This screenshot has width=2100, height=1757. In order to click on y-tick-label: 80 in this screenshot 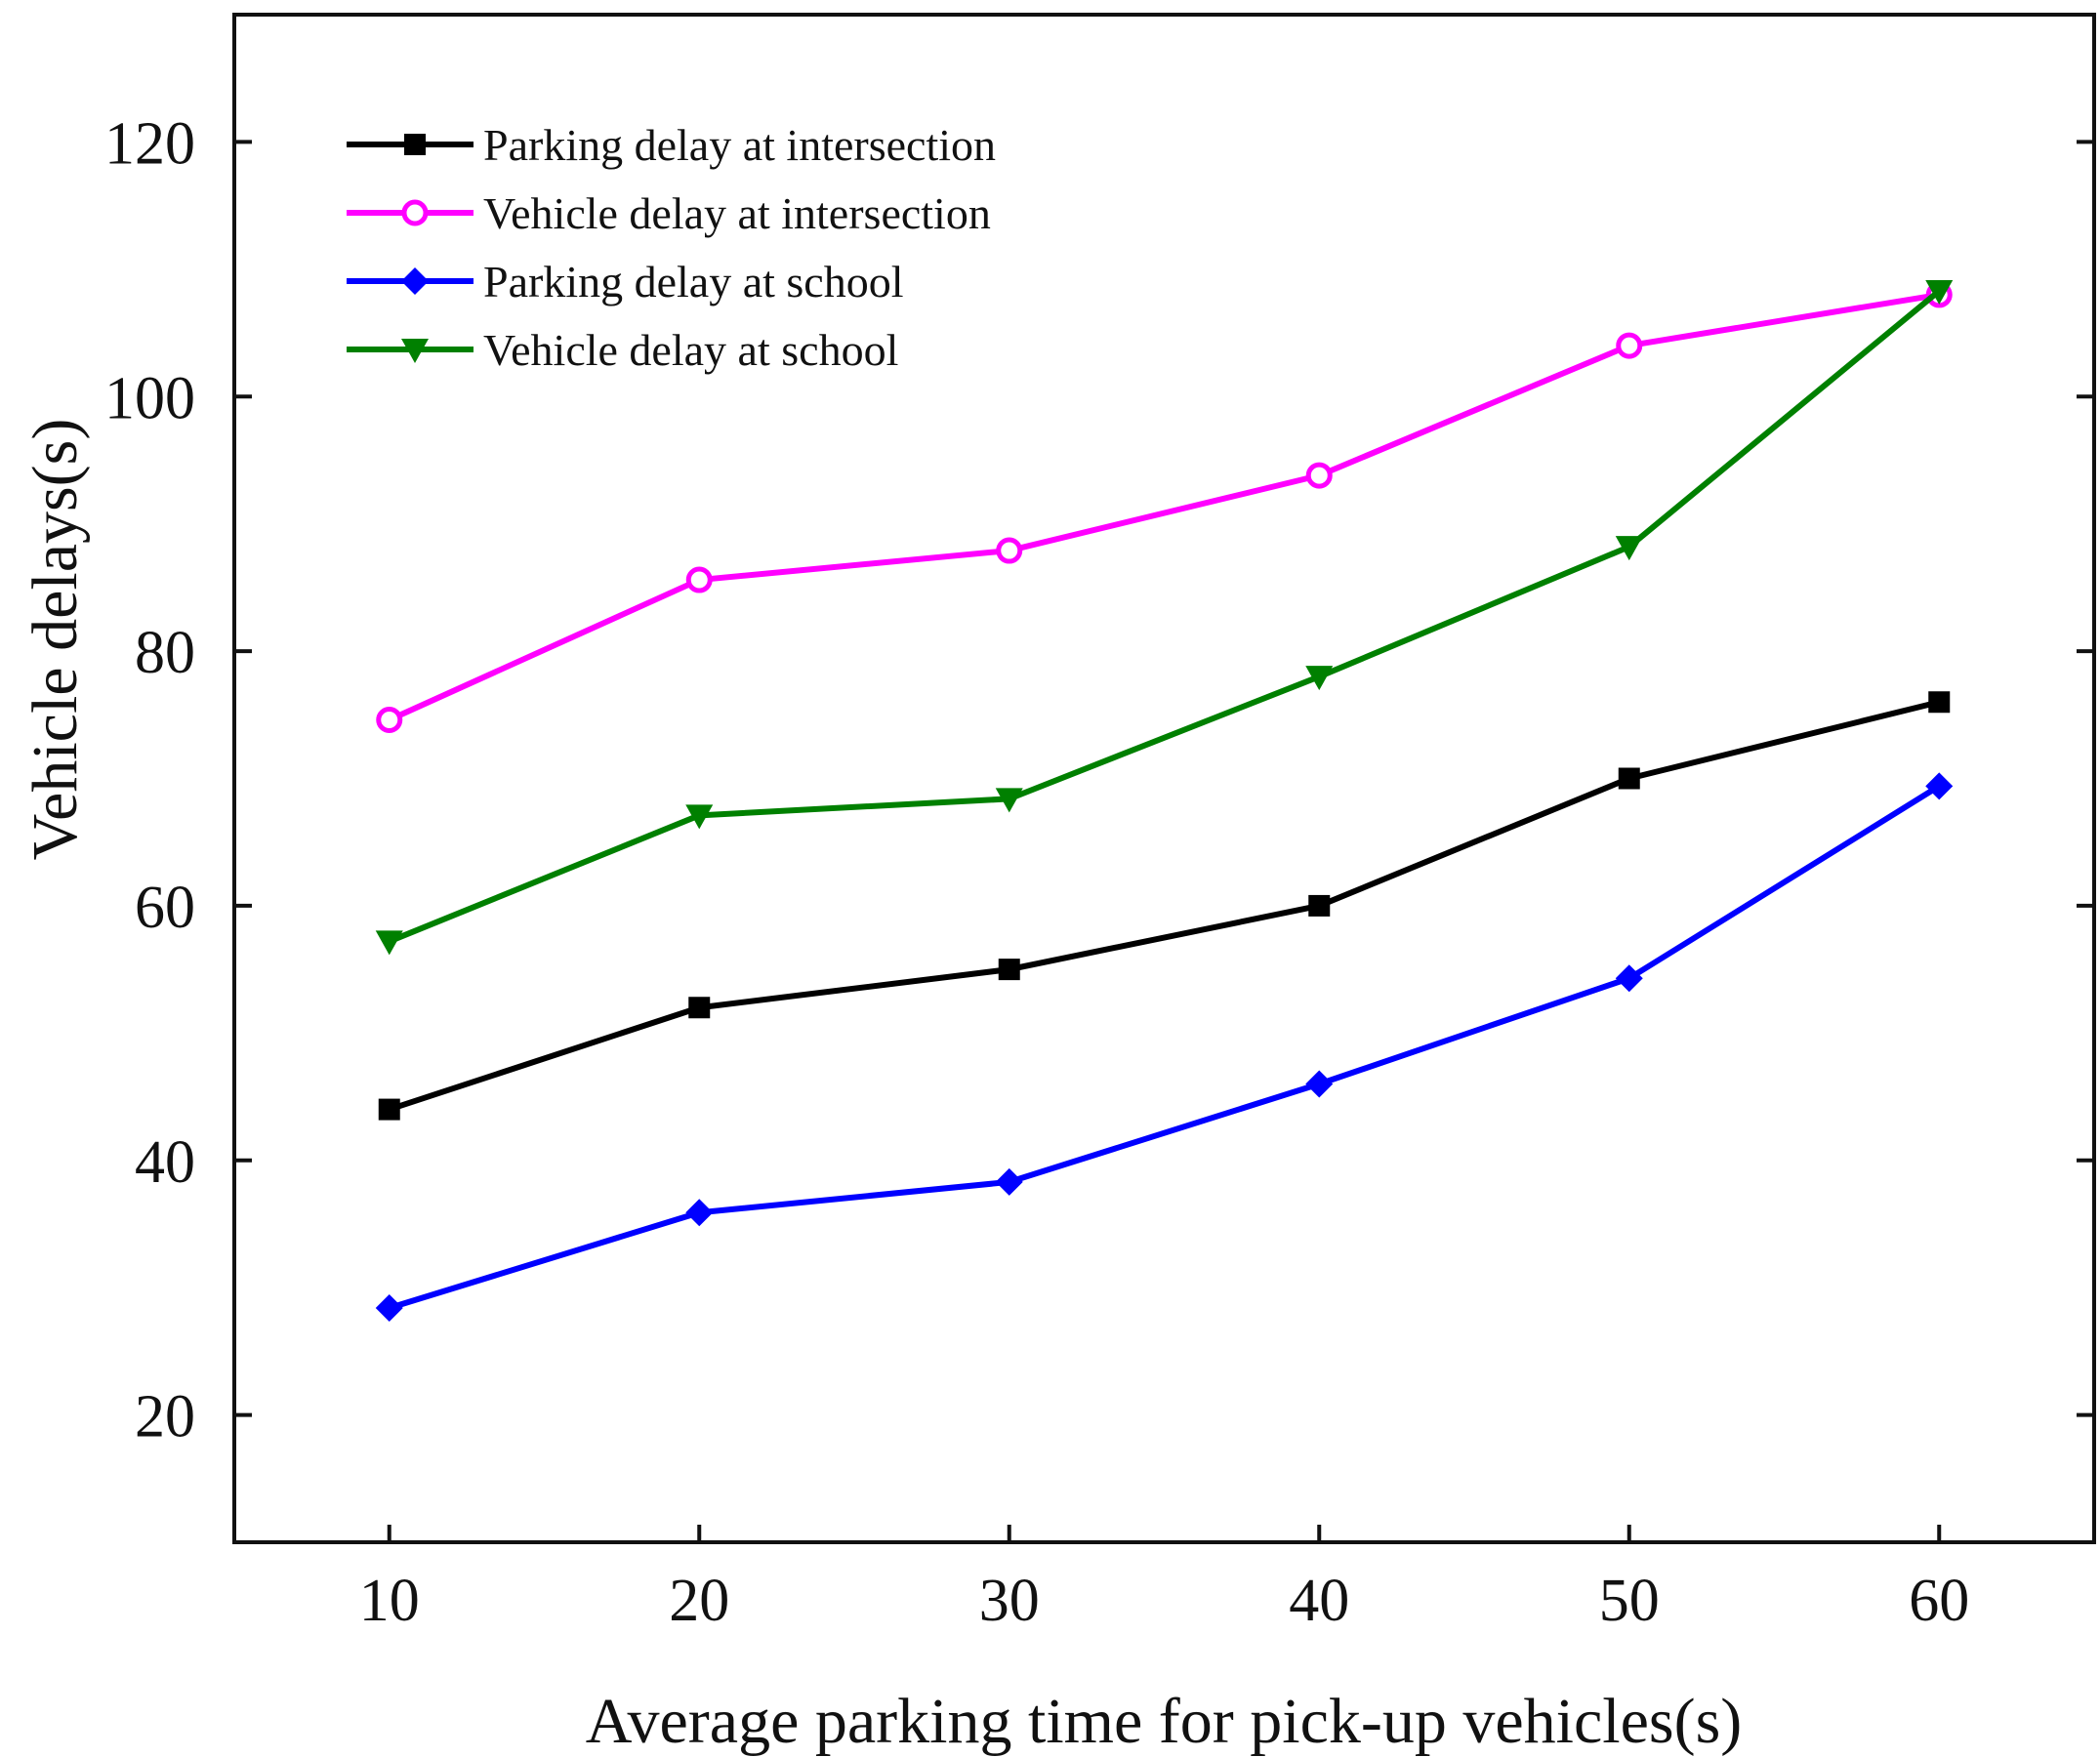, I will do `click(165, 653)`.